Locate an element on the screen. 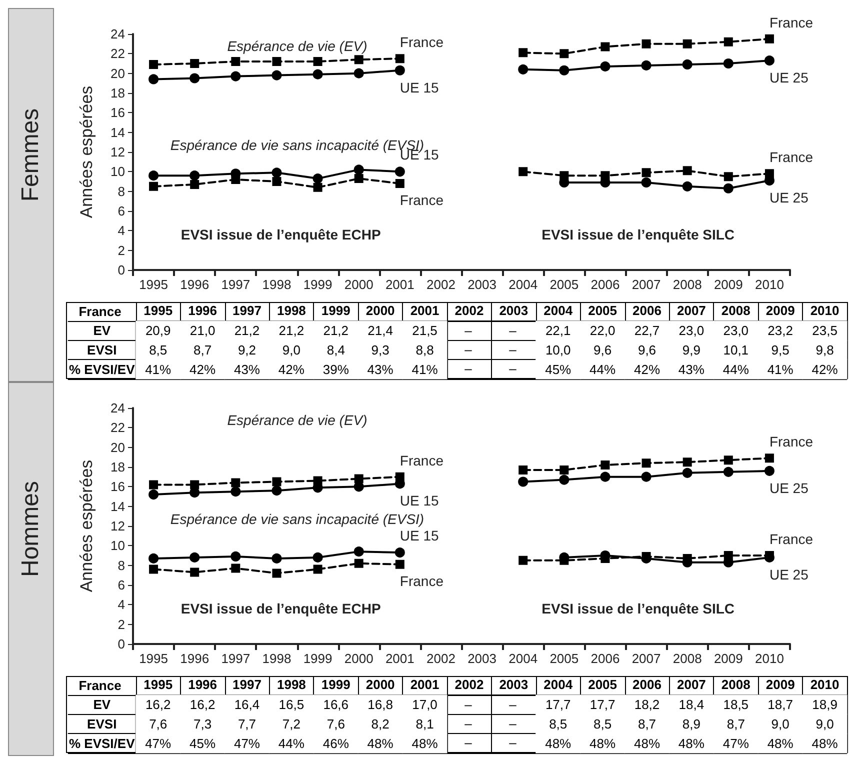 The width and height of the screenshot is (858, 764). x-tick-label: 1996 is located at coordinates (195, 658).